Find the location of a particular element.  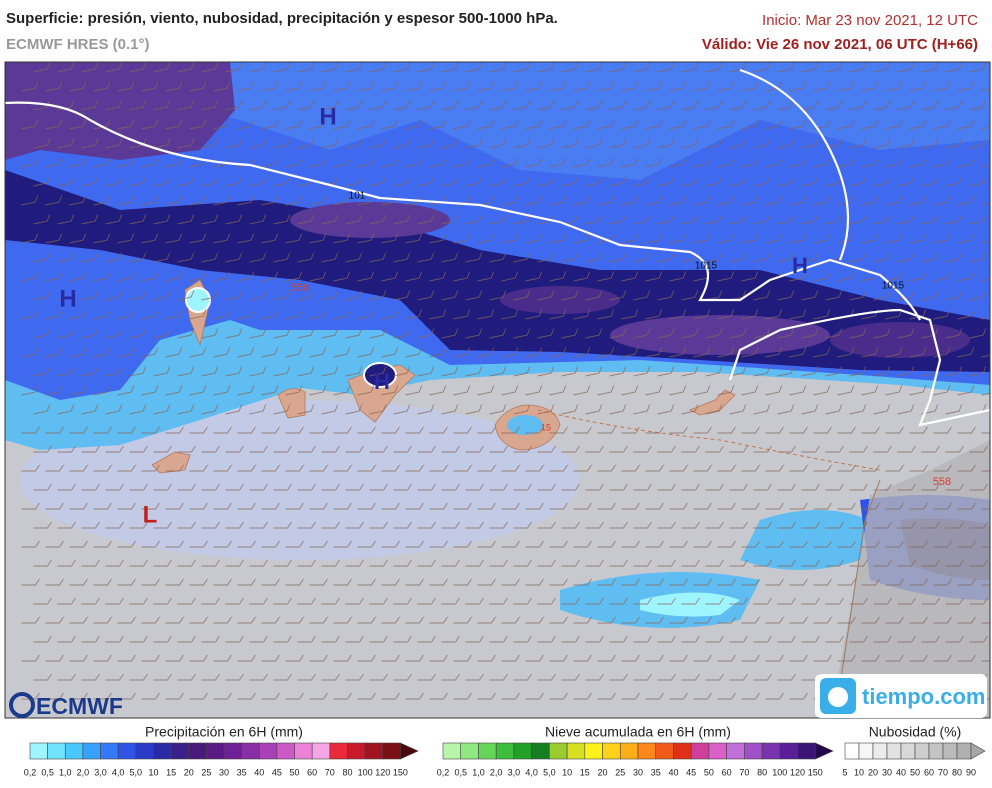

legend-tick-label: 50 is located at coordinates (915, 772).